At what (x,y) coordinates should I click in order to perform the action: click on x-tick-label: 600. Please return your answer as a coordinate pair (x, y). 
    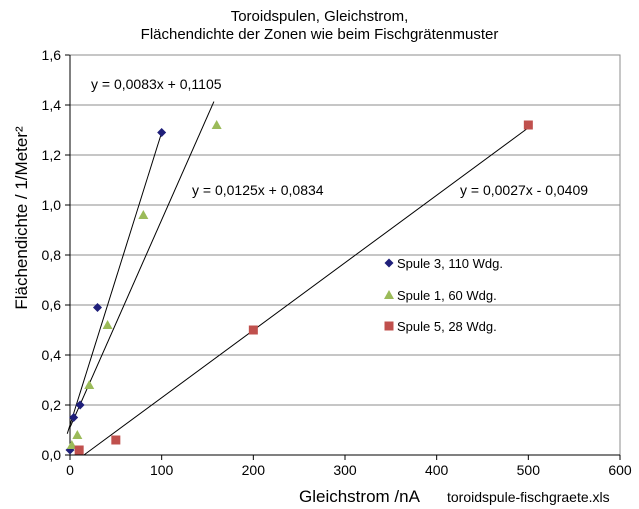
    Looking at the image, I should click on (620, 470).